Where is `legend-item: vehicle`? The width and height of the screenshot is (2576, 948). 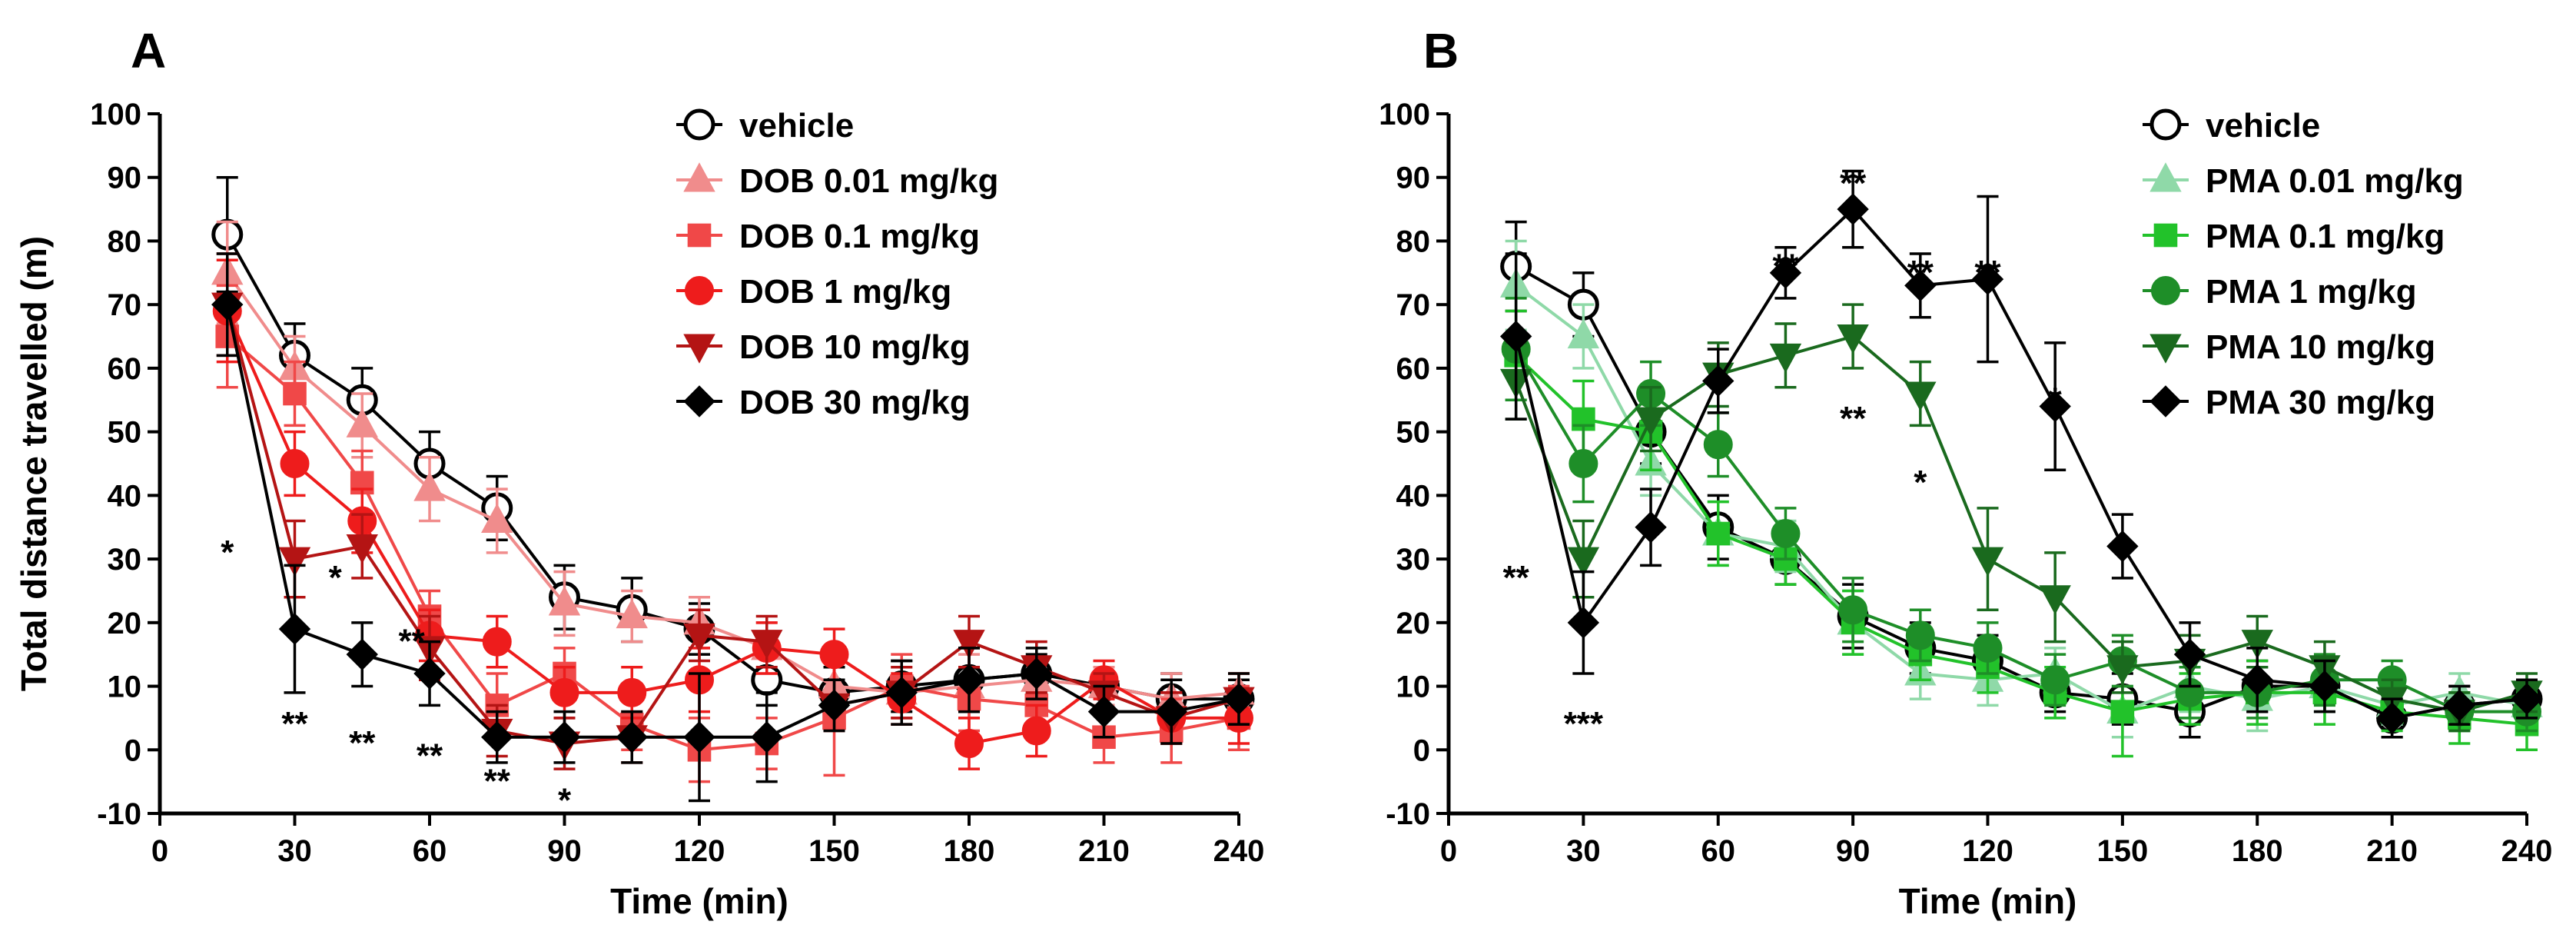
legend-item: vehicle is located at coordinates (765, 126).